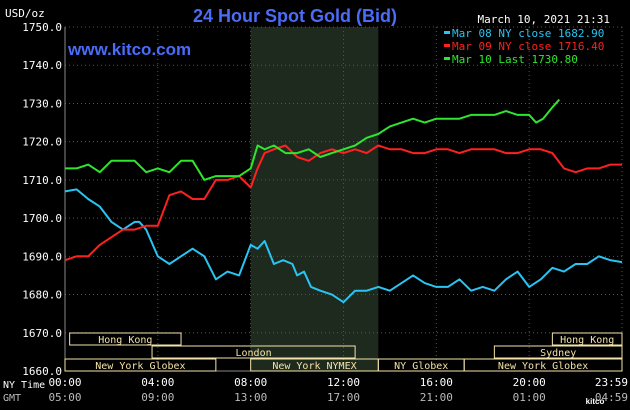 The image size is (630, 410). I want to click on gmt-tick-label: 05:00, so click(64, 397).